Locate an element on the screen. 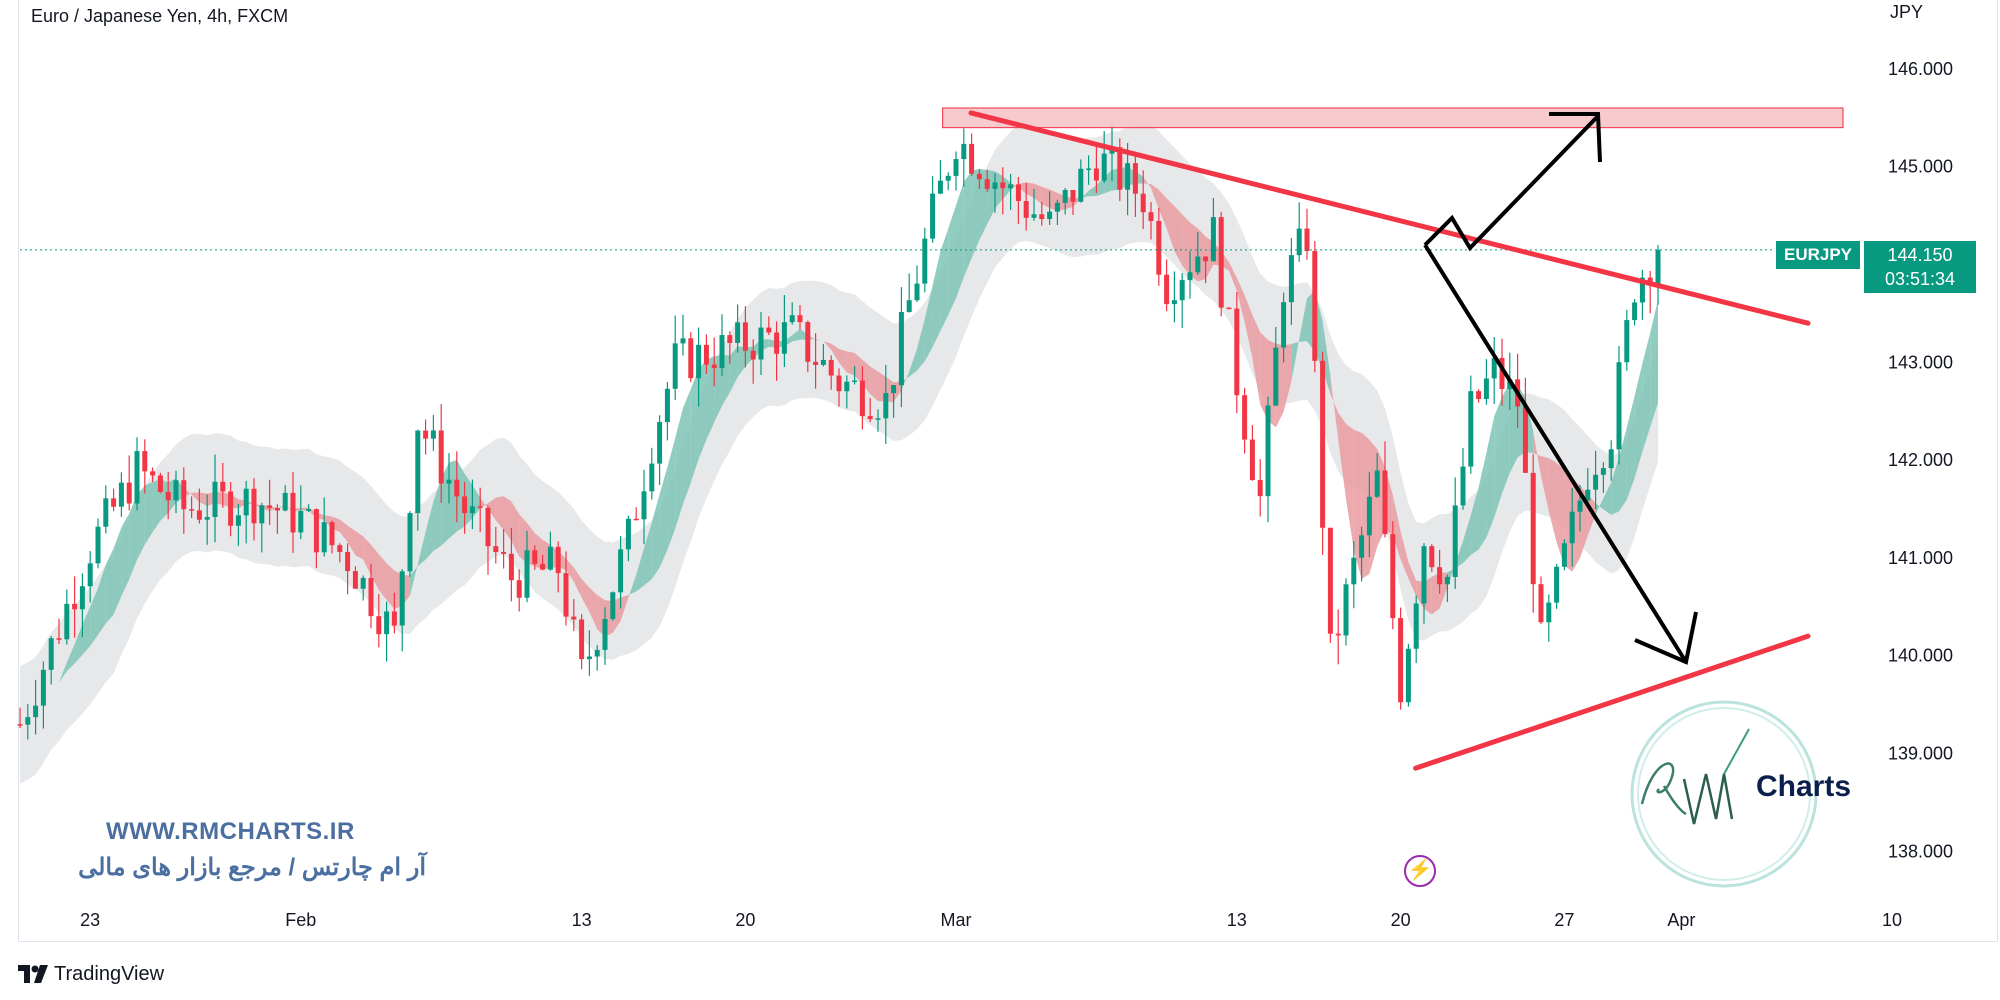 This screenshot has width=2000, height=1000. tv-logo-icon is located at coordinates (33, 974).